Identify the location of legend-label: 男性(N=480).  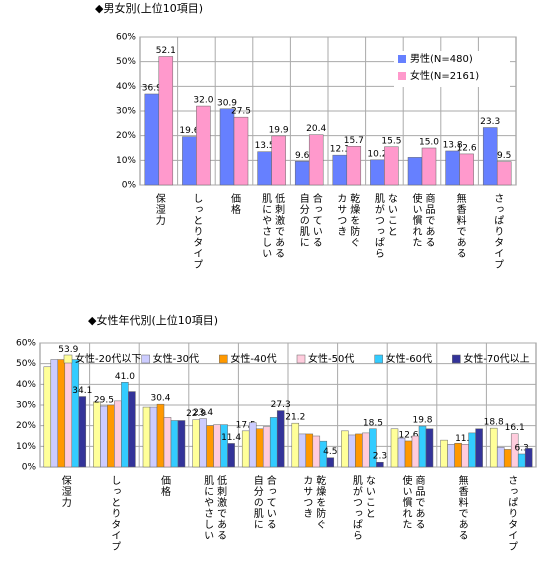
(441, 58).